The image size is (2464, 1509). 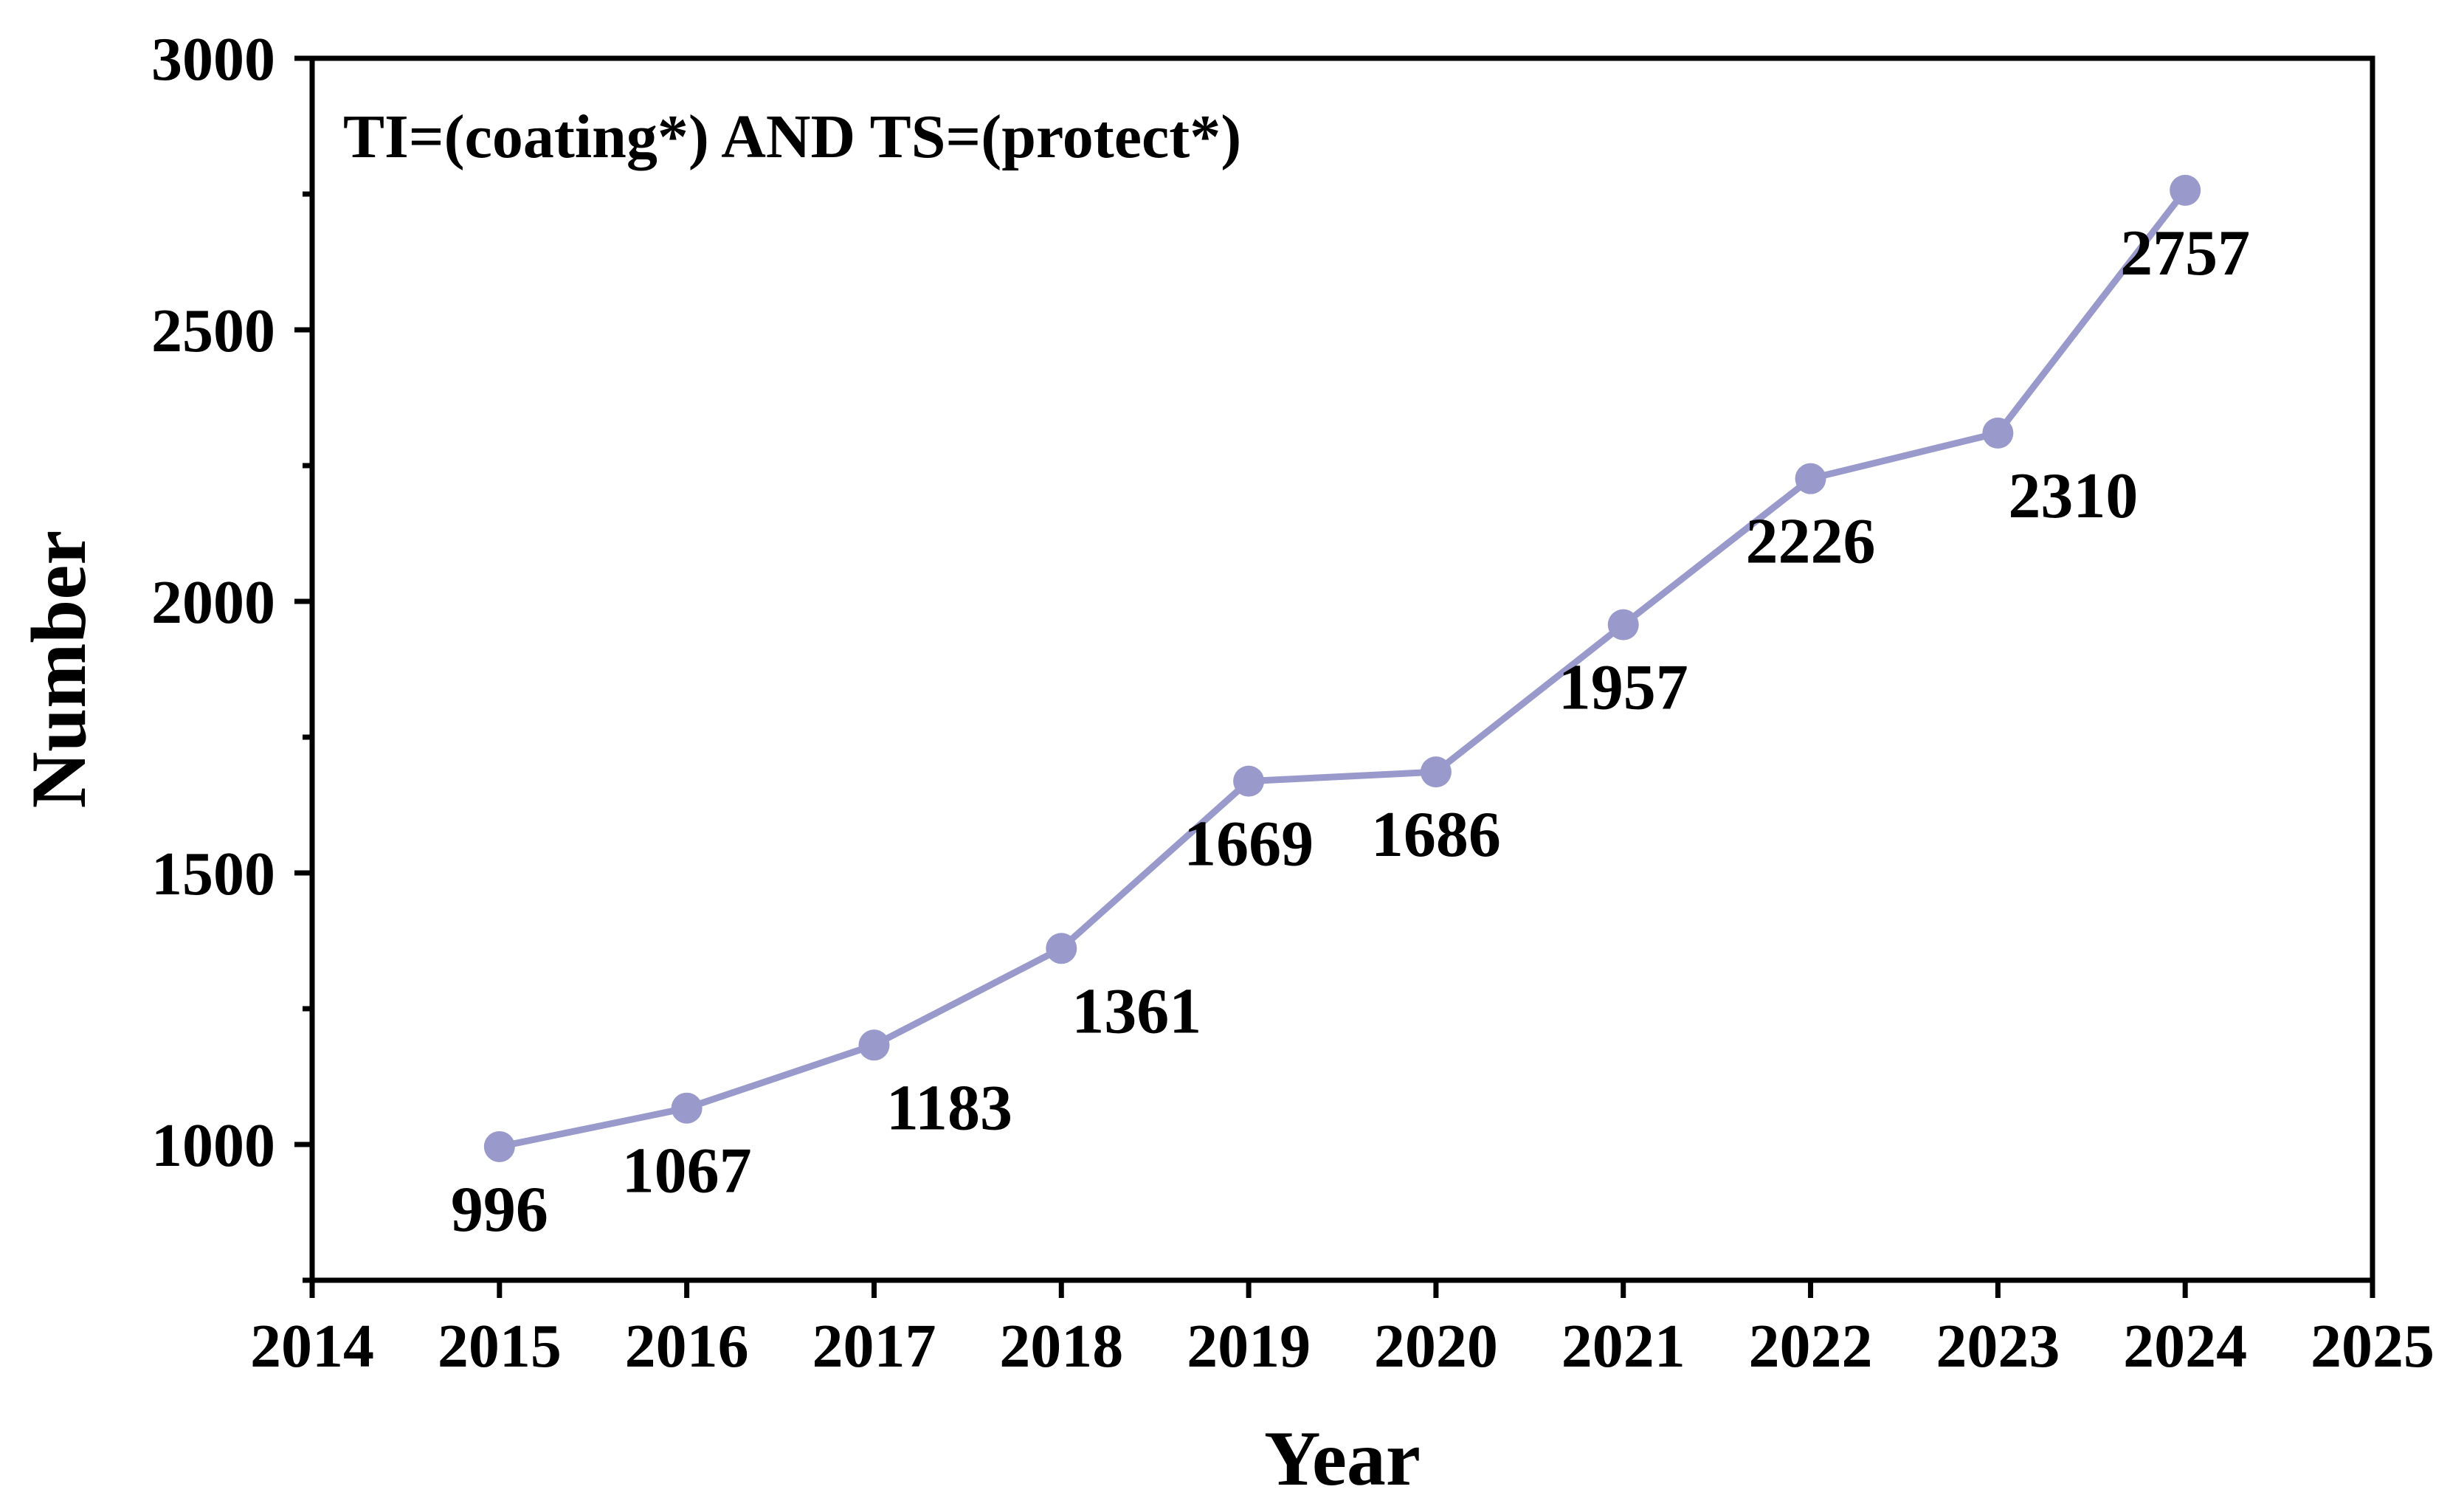 What do you see at coordinates (1249, 781) in the screenshot?
I see `data-point-2019` at bounding box center [1249, 781].